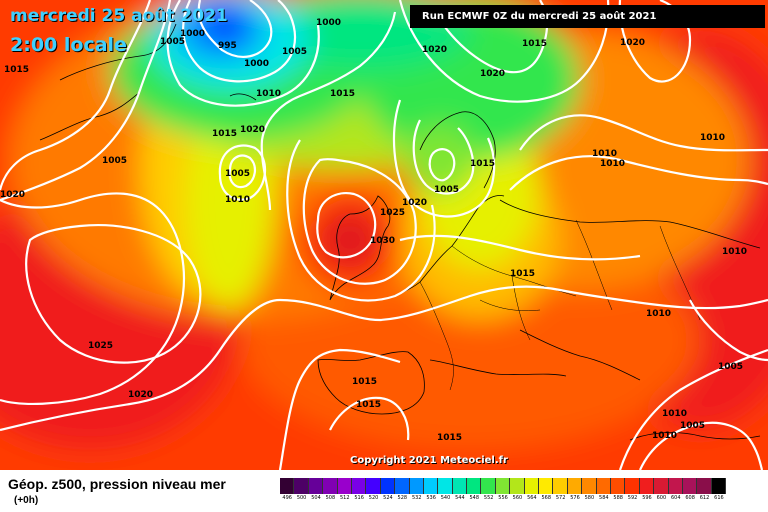  What do you see at coordinates (730, 367) in the screenshot?
I see `label-1005-f: 1005` at bounding box center [730, 367].